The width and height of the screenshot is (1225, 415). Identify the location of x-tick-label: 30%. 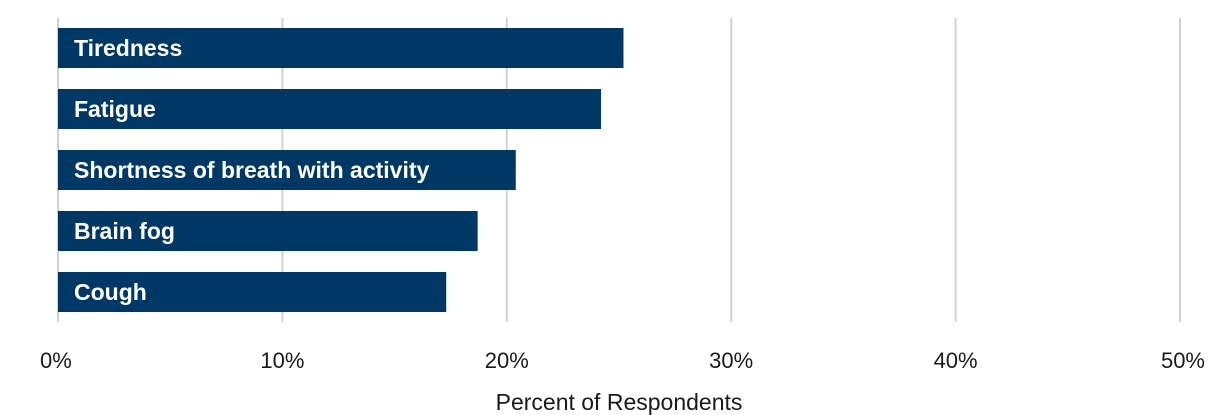
(731, 360).